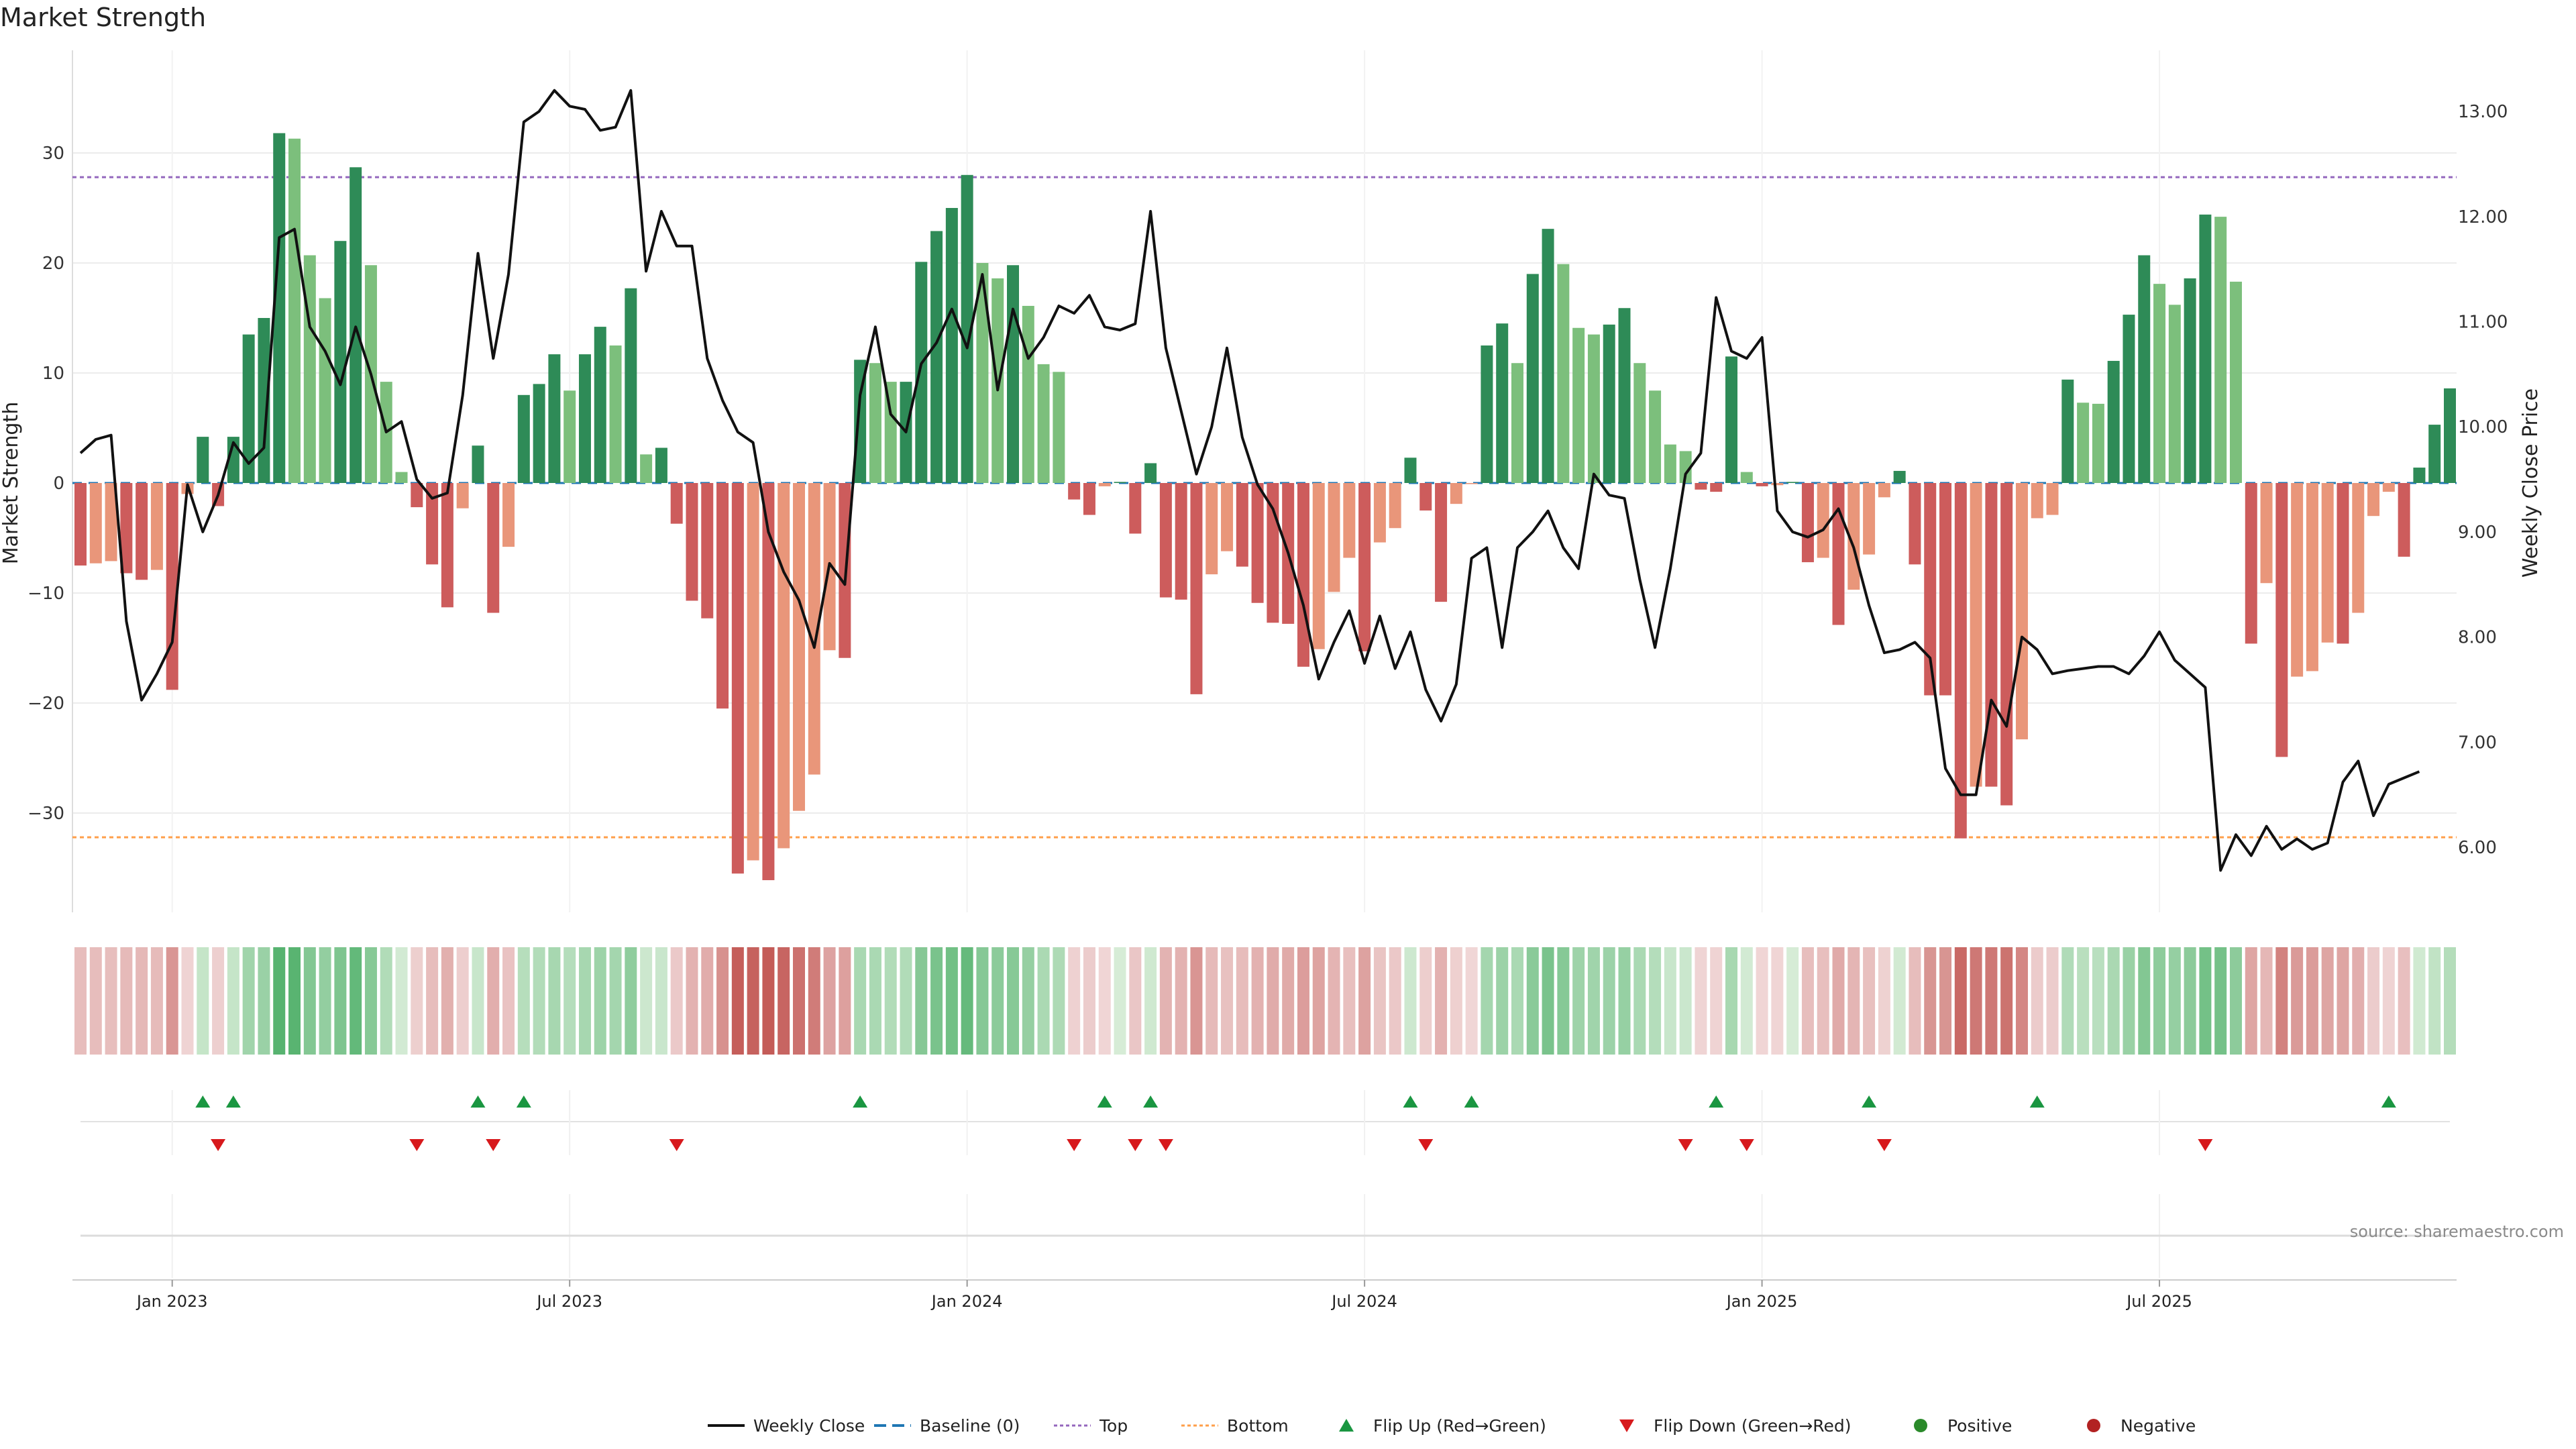 The width and height of the screenshot is (2576, 1449). I want to click on lower-panel, so click(1265, 1236).